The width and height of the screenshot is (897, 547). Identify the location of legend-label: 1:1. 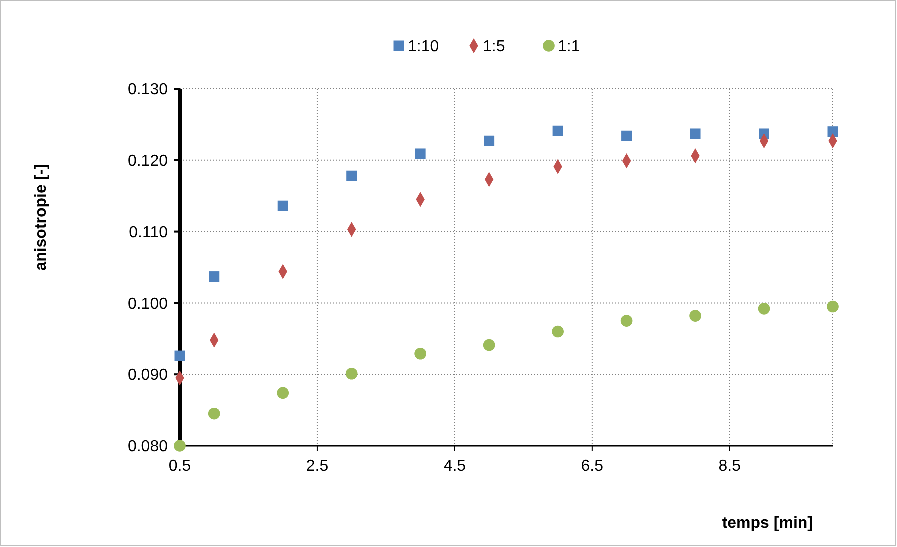
(569, 47).